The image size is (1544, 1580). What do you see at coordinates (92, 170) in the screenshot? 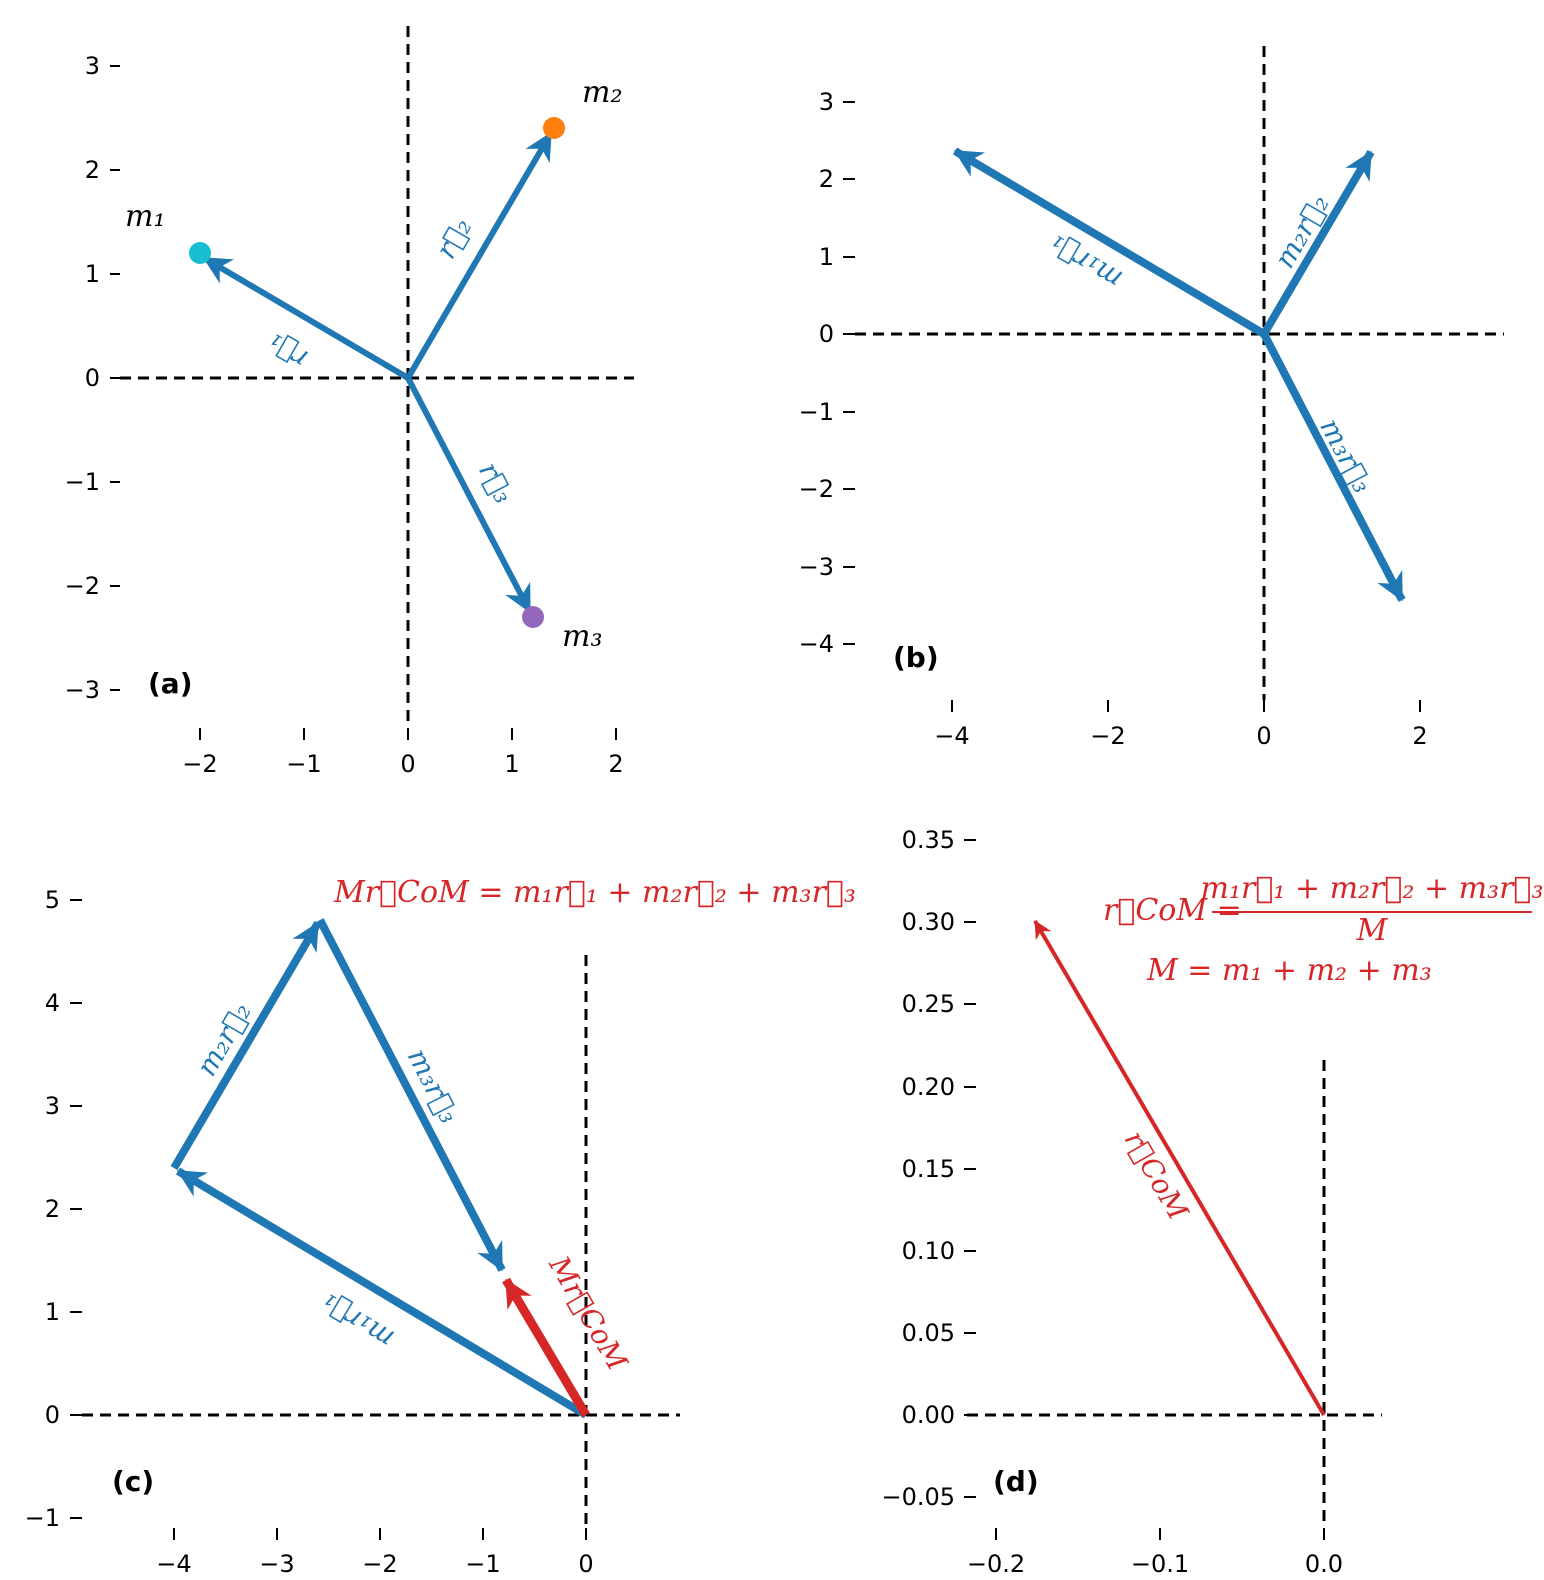
I see `panel-a-ytick-2: 2` at bounding box center [92, 170].